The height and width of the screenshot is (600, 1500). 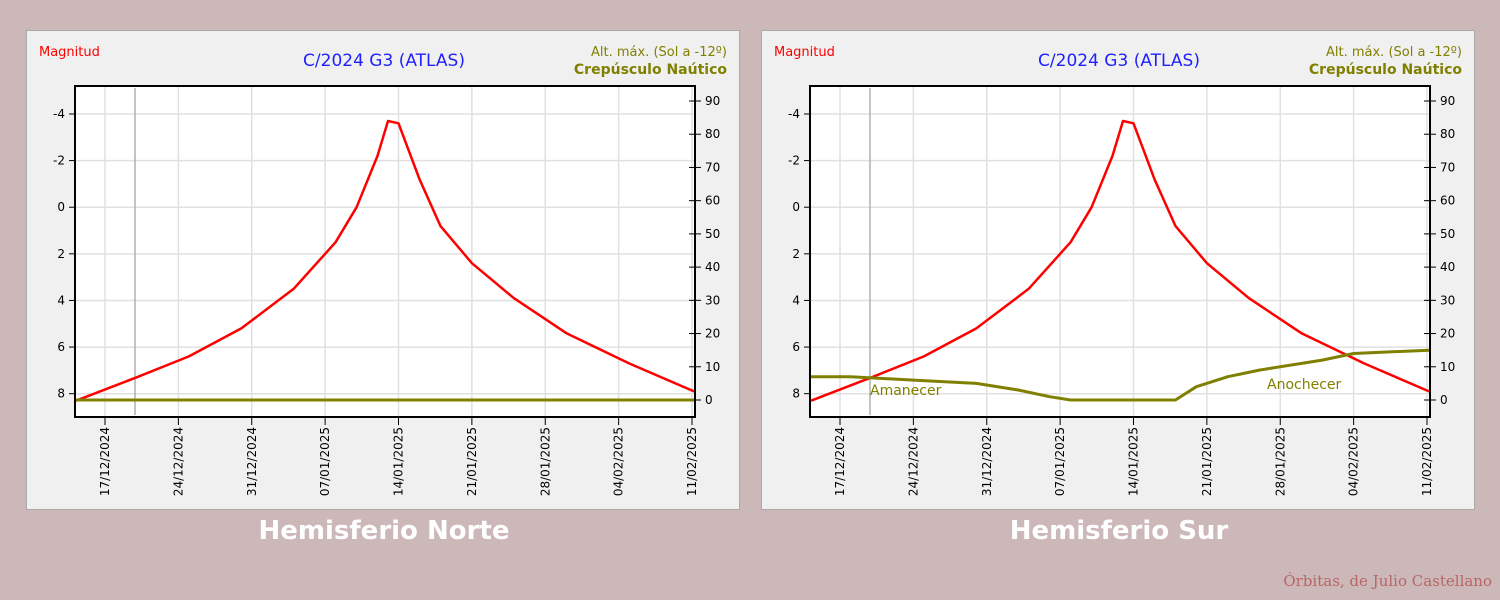 What do you see at coordinates (1120, 375) in the screenshot?
I see `twilight-altitude-series-line` at bounding box center [1120, 375].